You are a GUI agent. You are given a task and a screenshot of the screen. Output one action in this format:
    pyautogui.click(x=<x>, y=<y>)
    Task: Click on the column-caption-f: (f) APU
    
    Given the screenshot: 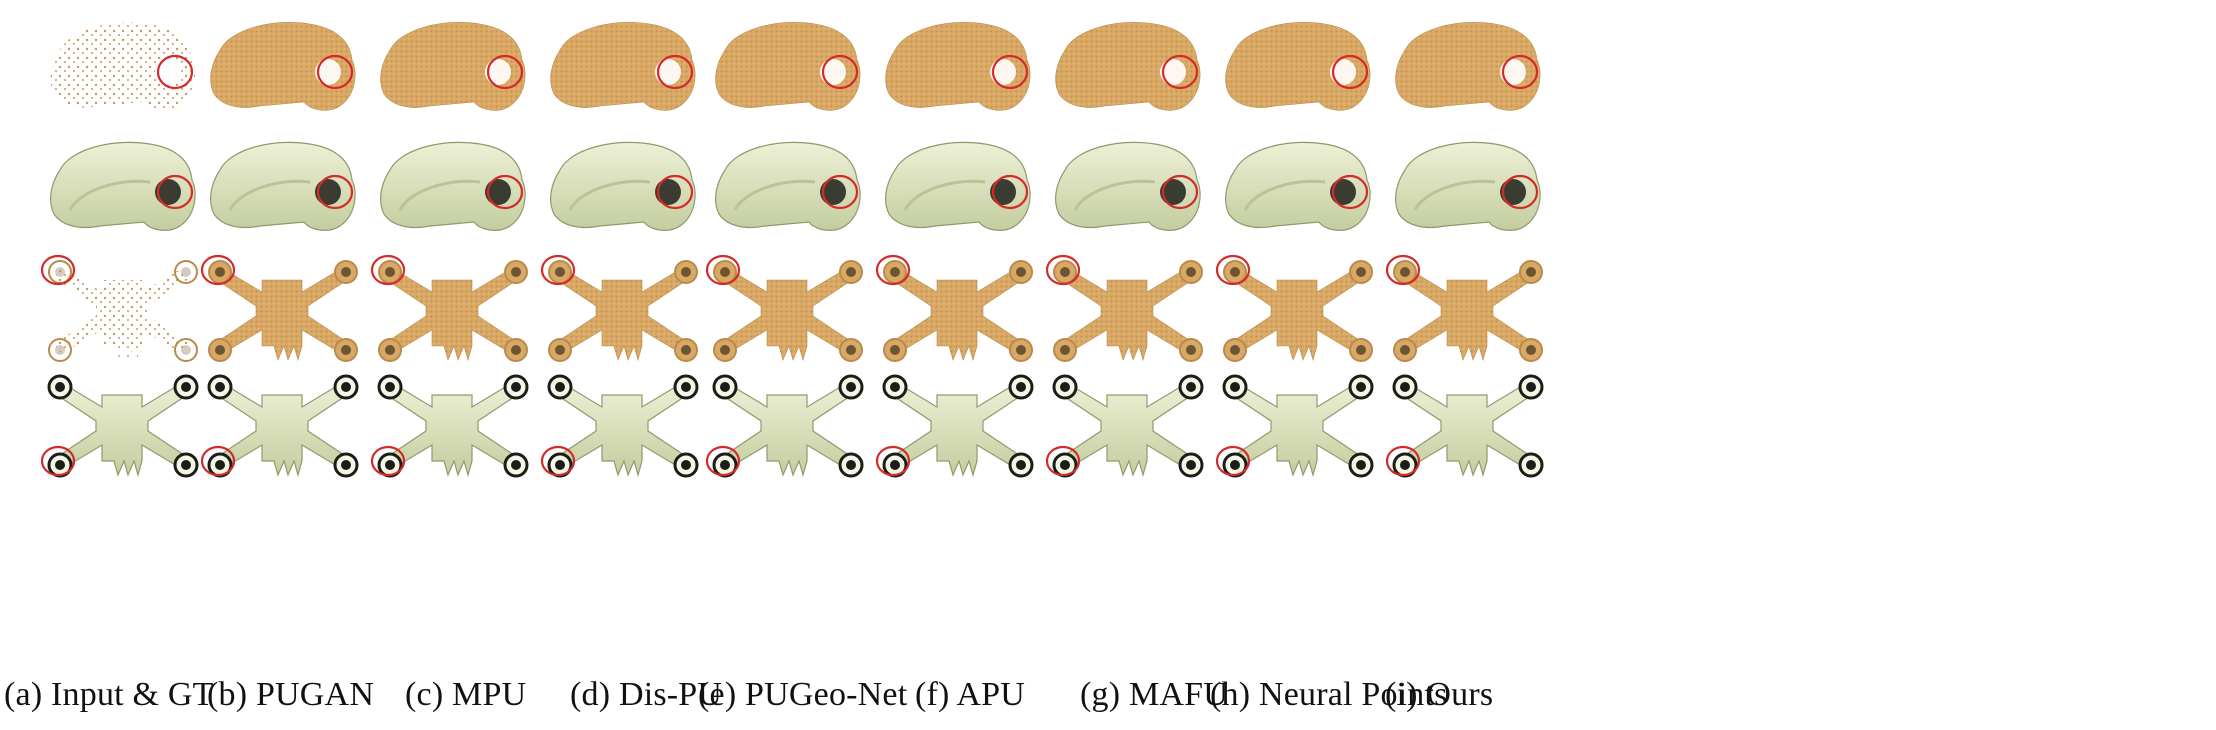 What is the action you would take?
    pyautogui.click(x=970, y=694)
    